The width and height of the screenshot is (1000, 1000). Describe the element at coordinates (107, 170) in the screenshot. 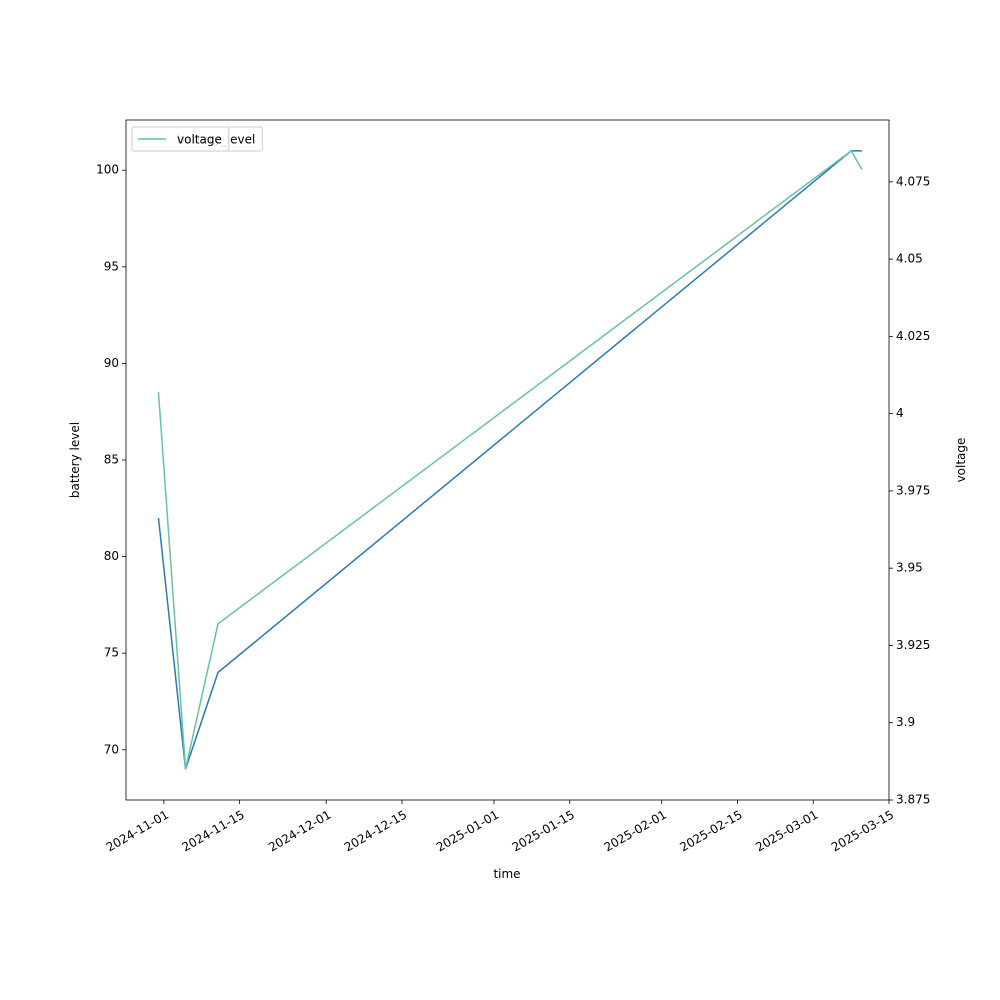

I see `y-tick-label: 100` at that location.